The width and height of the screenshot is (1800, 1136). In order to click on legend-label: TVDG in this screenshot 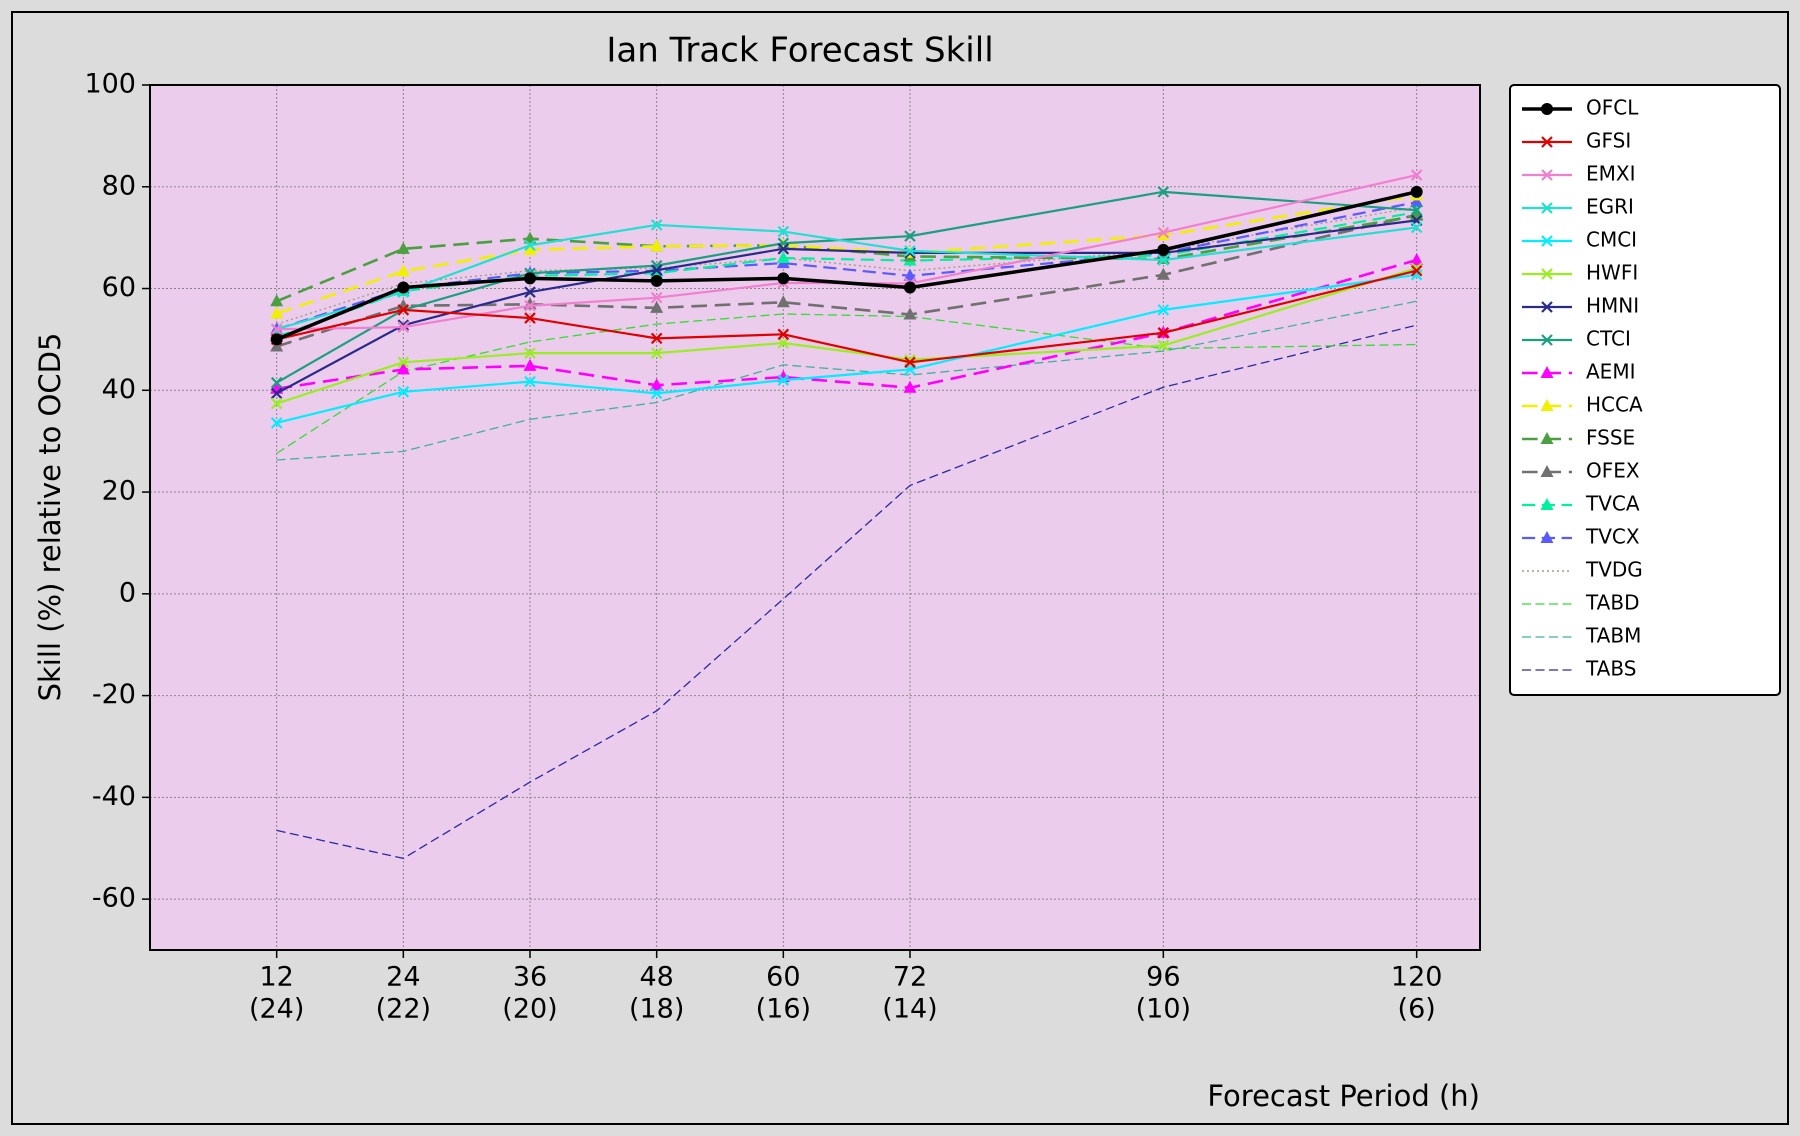, I will do `click(1614, 570)`.